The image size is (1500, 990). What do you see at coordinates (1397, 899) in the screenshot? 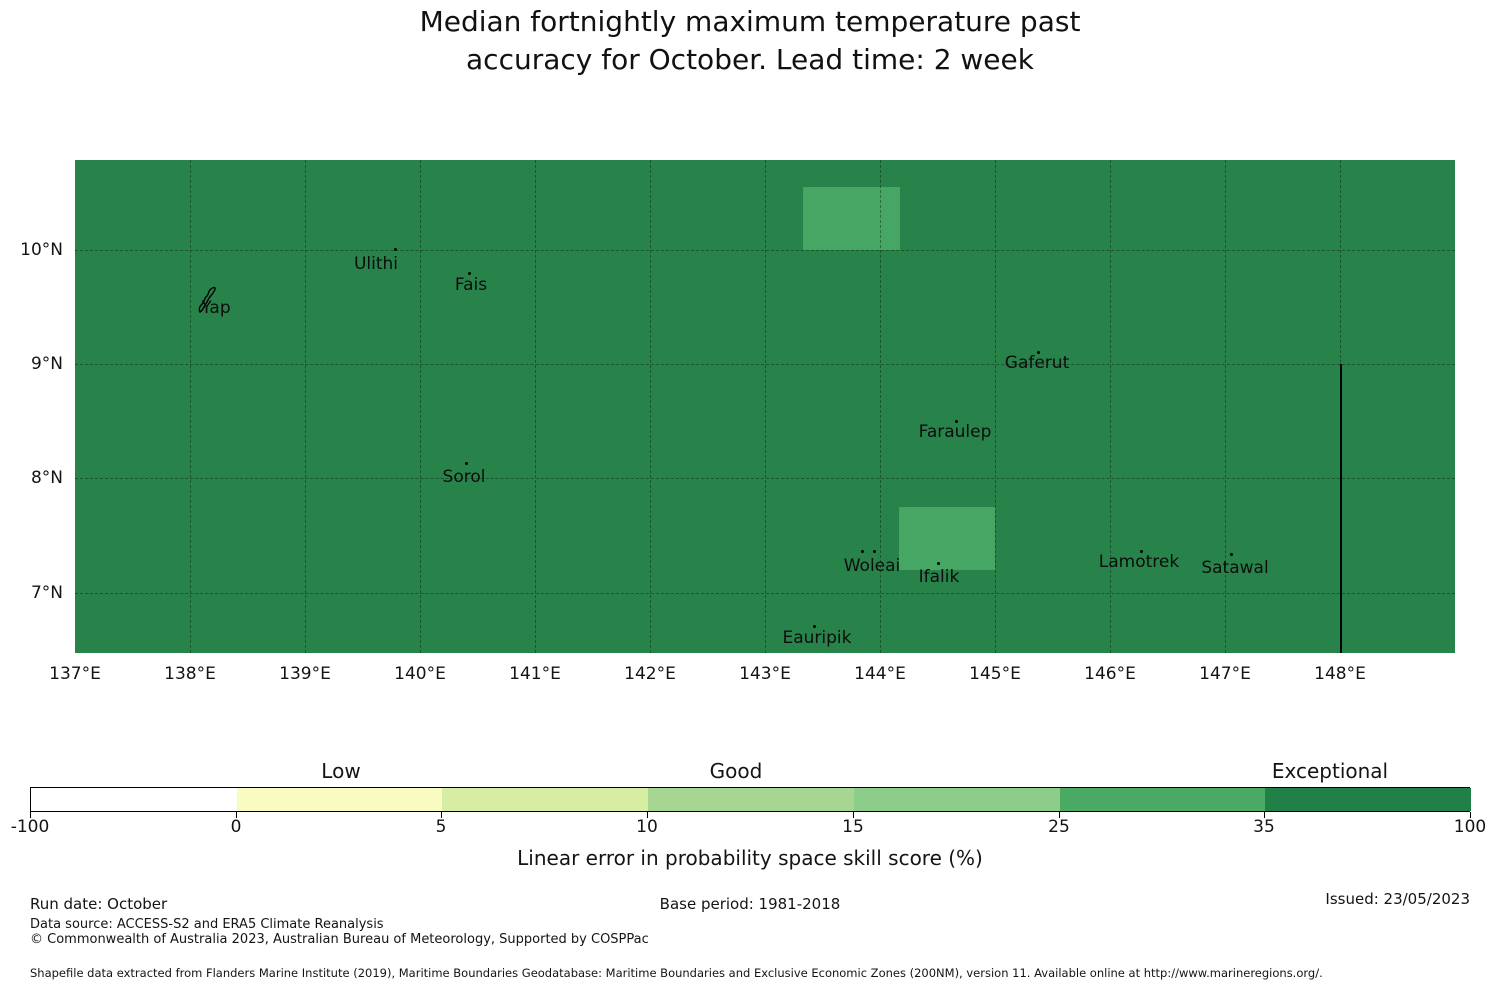
I see `issued-date-text: Issued: 23/05/2023` at bounding box center [1397, 899].